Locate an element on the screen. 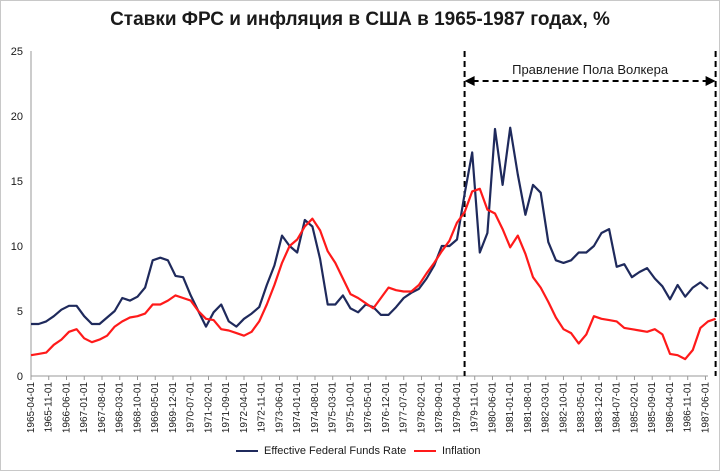  x-tick-label: 1982-10-01 is located at coordinates (563, 408).